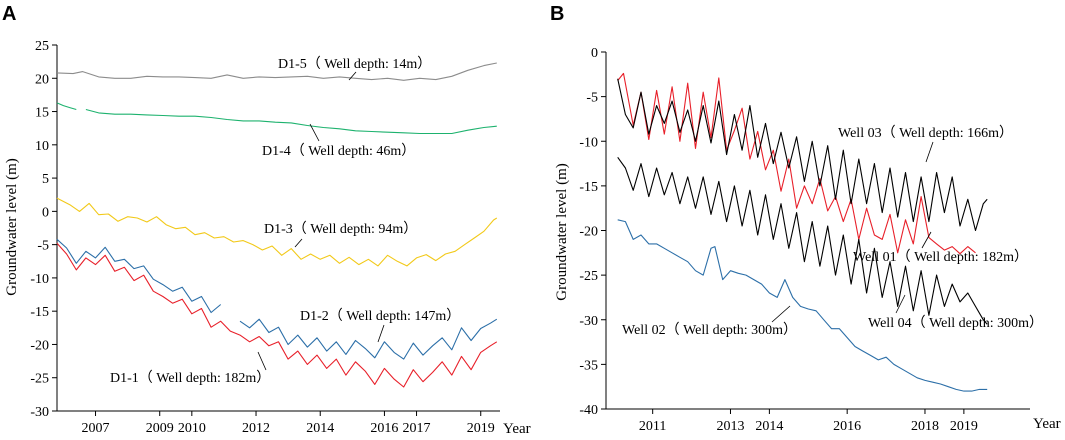  Describe the element at coordinates (338, 151) in the screenshot. I see `d1-4-annotation: D1-4（ Well depth: 46m）` at that location.